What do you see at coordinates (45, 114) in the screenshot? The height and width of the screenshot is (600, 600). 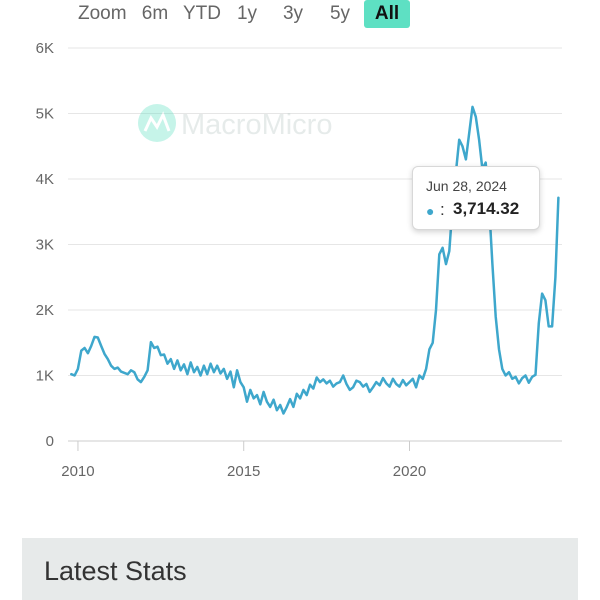 I see `y-tick-label: 5K` at bounding box center [45, 114].